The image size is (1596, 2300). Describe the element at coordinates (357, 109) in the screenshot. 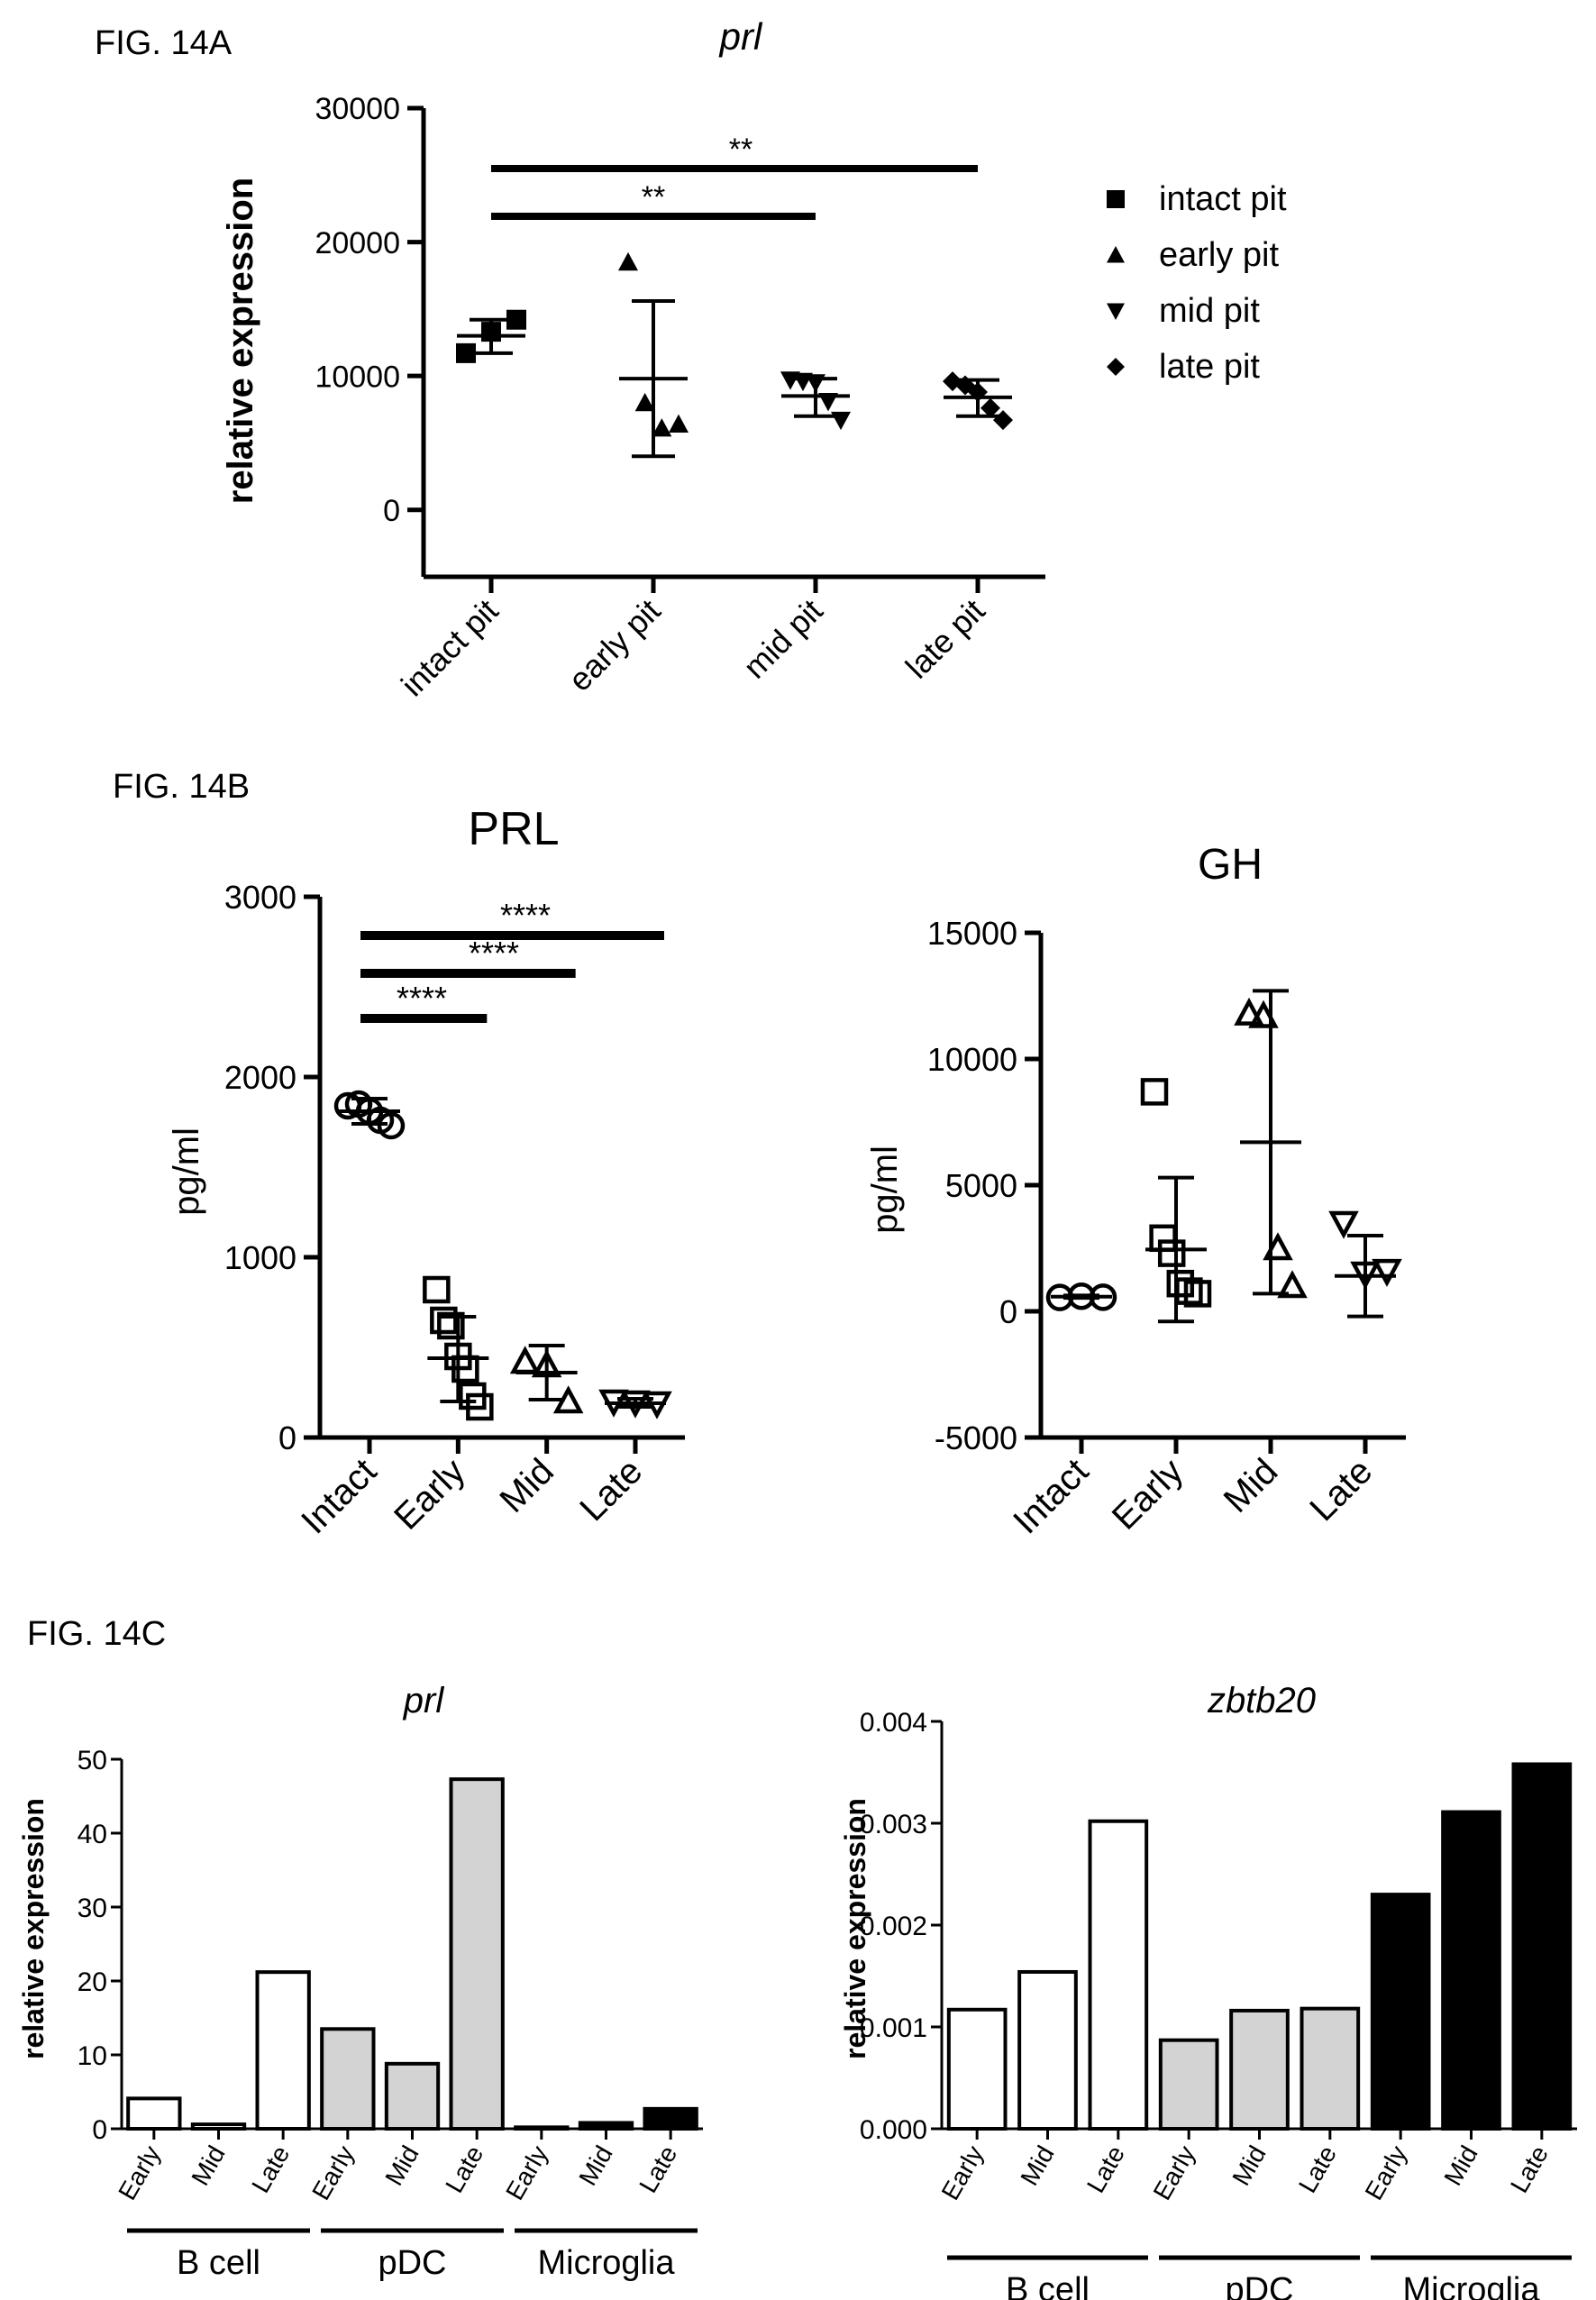

I see `y-tick-label: 30000` at that location.